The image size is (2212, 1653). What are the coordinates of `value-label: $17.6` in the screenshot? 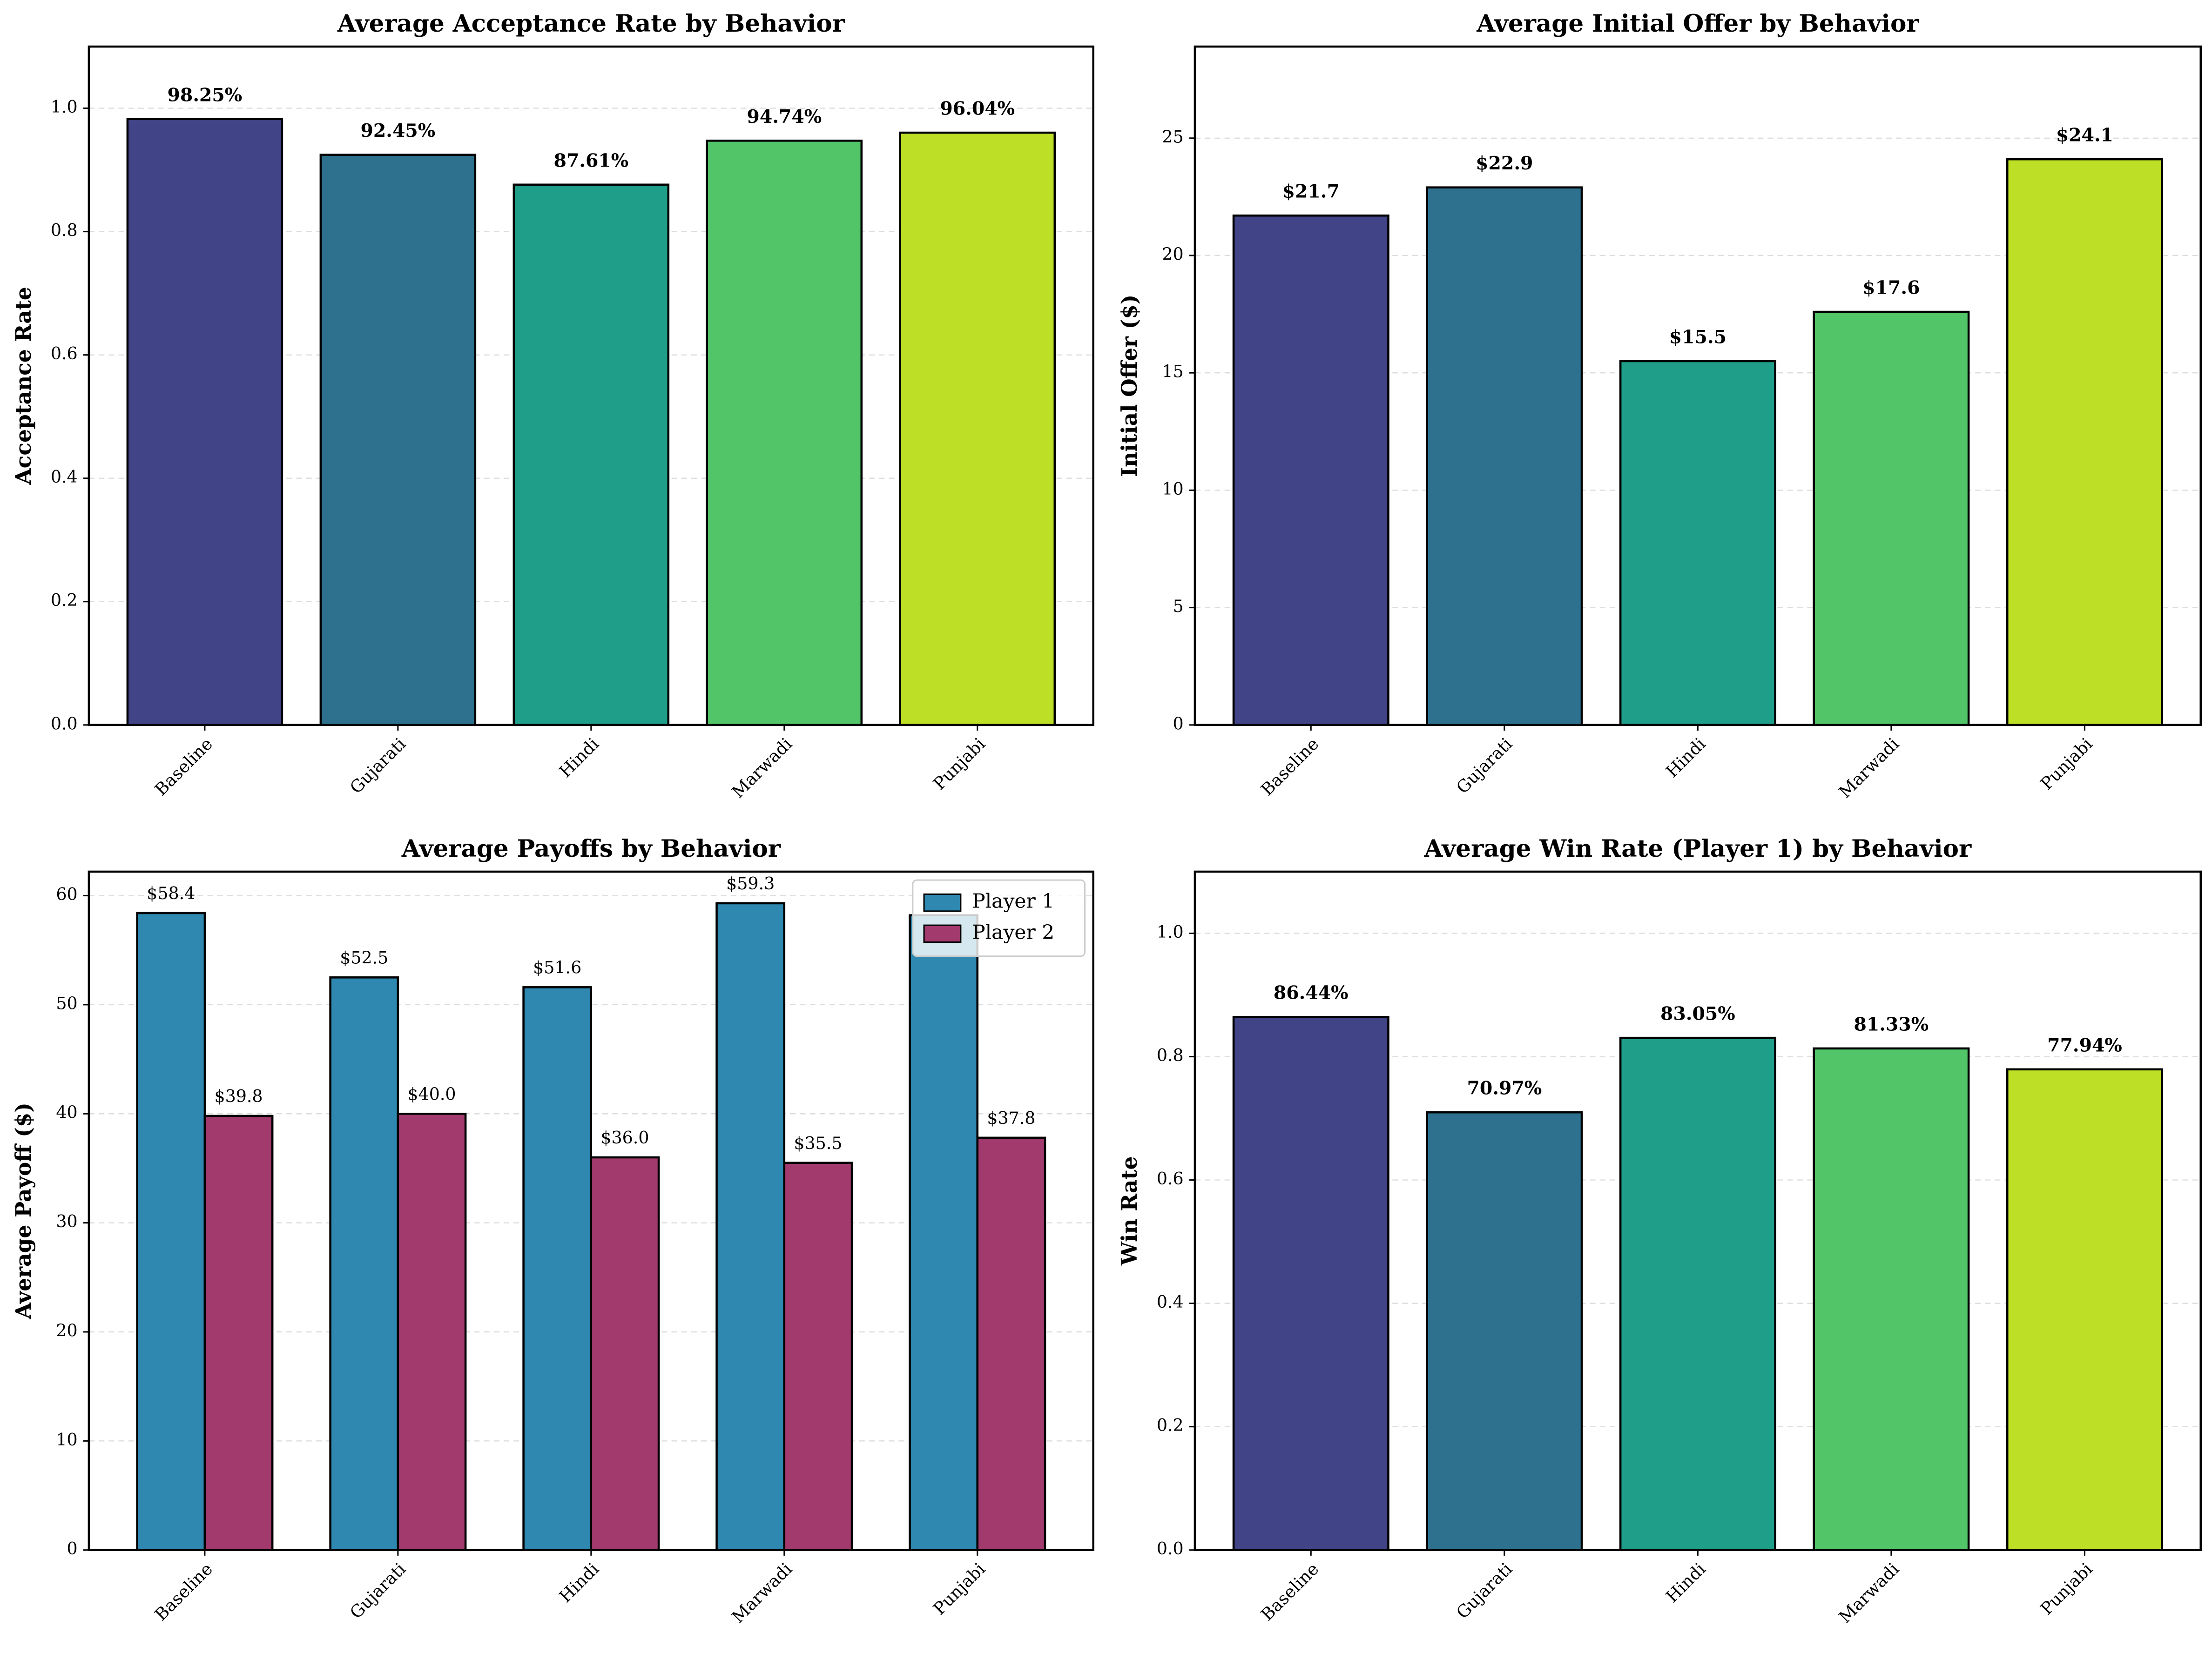 It's located at (1891, 288).